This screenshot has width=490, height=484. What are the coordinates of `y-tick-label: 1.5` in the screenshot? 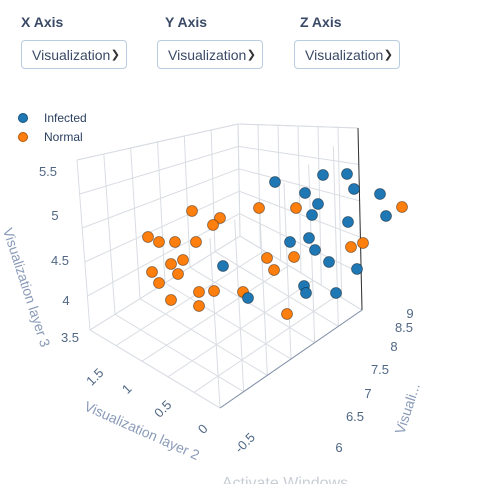 It's located at (94, 376).